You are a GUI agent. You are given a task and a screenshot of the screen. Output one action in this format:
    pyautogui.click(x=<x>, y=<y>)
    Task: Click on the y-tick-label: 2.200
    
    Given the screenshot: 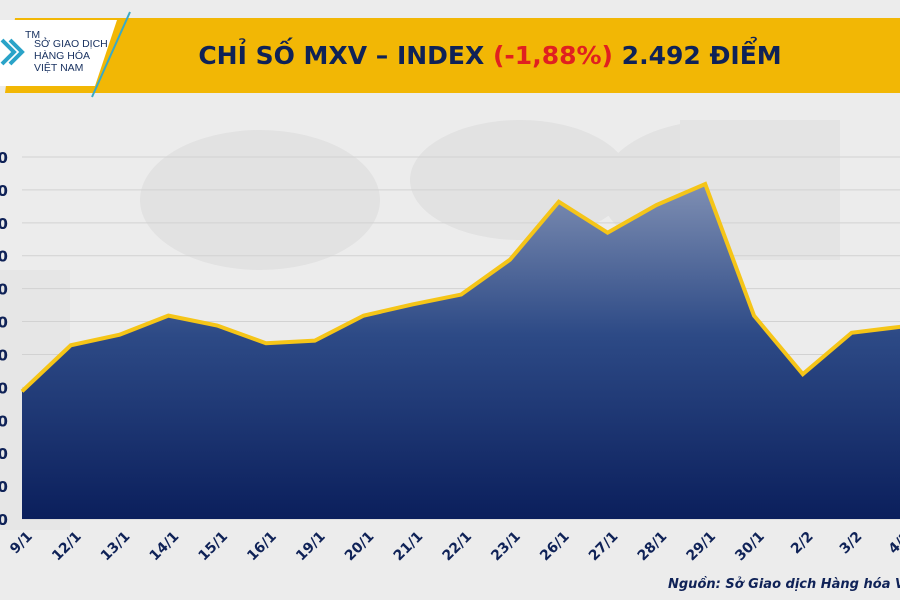 What is the action you would take?
    pyautogui.click(x=4, y=520)
    